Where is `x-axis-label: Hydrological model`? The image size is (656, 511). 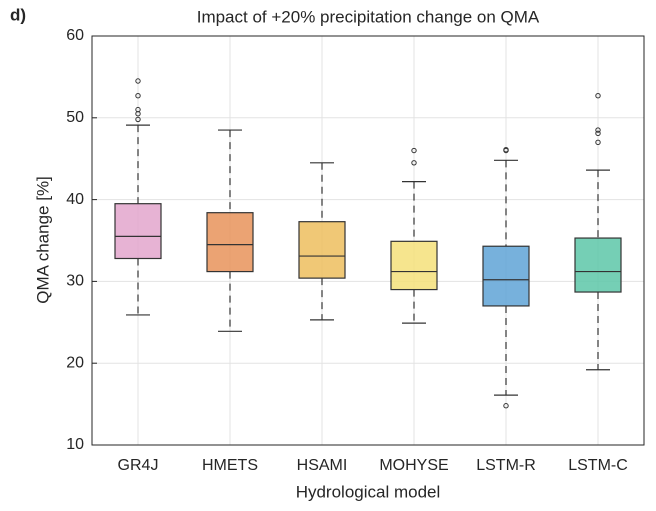
x-axis-label: Hydrological model is located at coordinates (368, 491).